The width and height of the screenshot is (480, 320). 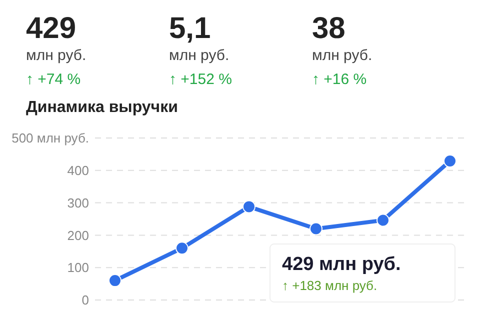 I want to click on text: ↑ +16 %, so click(x=339, y=79).